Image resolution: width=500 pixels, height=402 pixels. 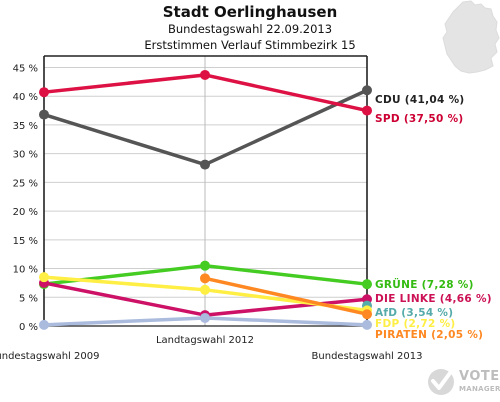 What do you see at coordinates (25, 155) in the screenshot?
I see `y-tick-label: 30 %` at bounding box center [25, 155].